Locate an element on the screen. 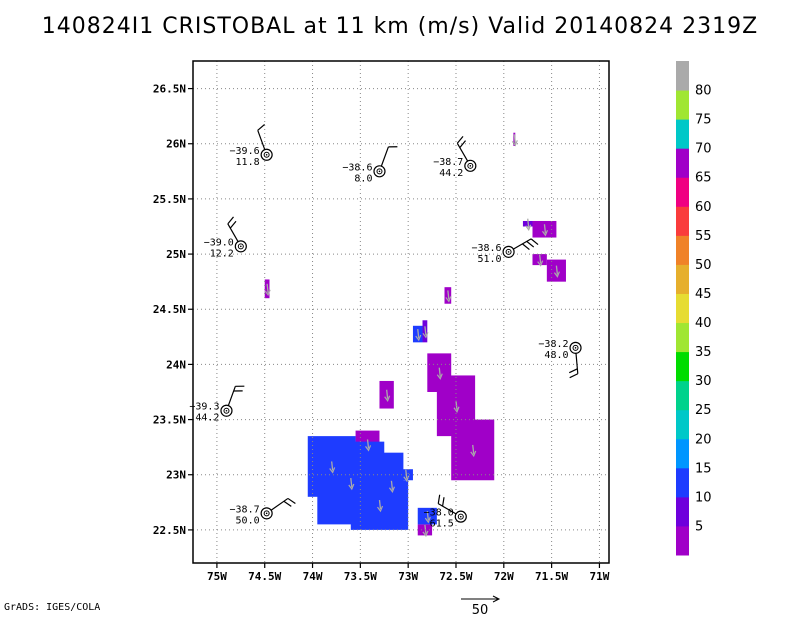 The image size is (800, 618). obs-wind-speed: 50.0 is located at coordinates (248, 520).